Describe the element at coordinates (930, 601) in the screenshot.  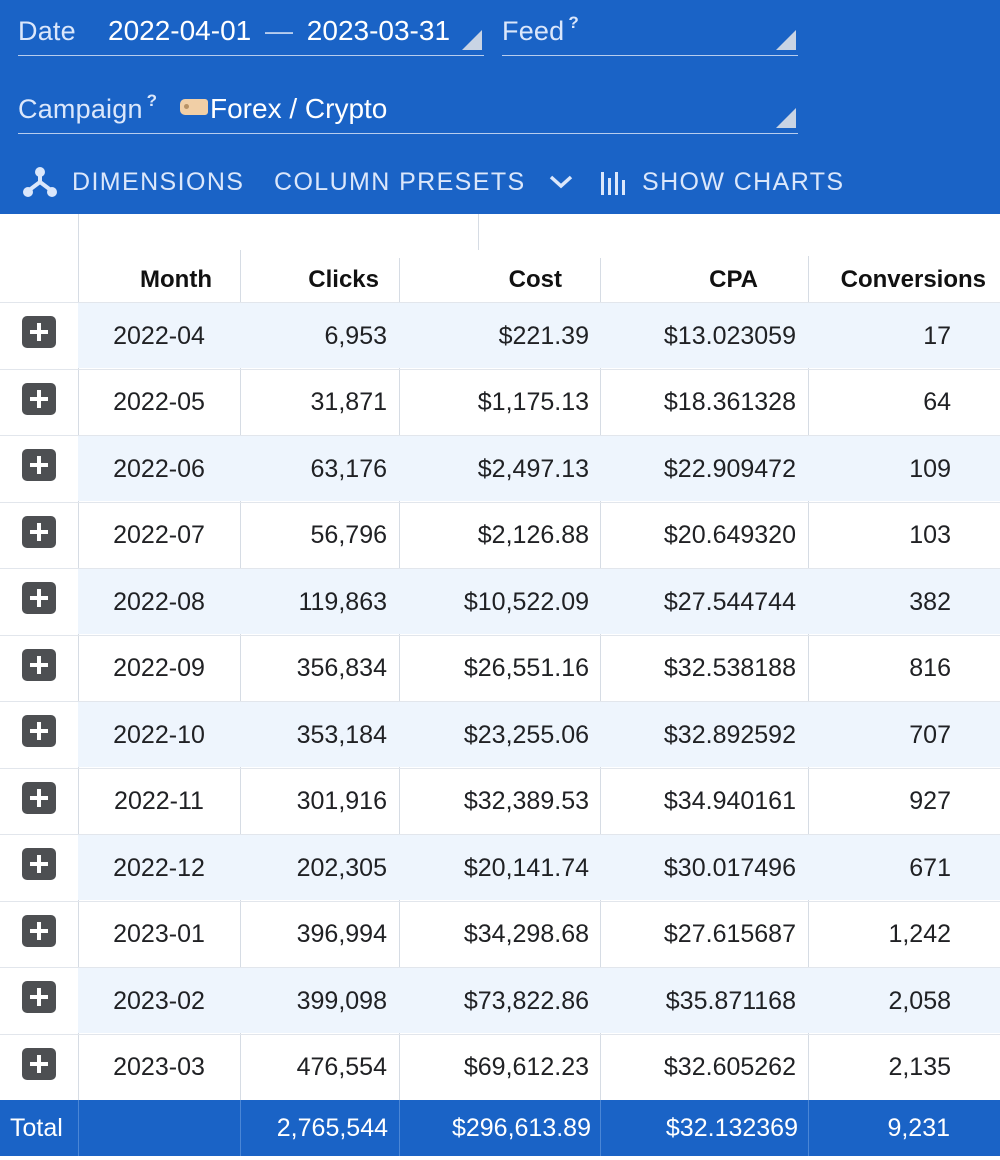
I see `cell-conversions: 382` at that location.